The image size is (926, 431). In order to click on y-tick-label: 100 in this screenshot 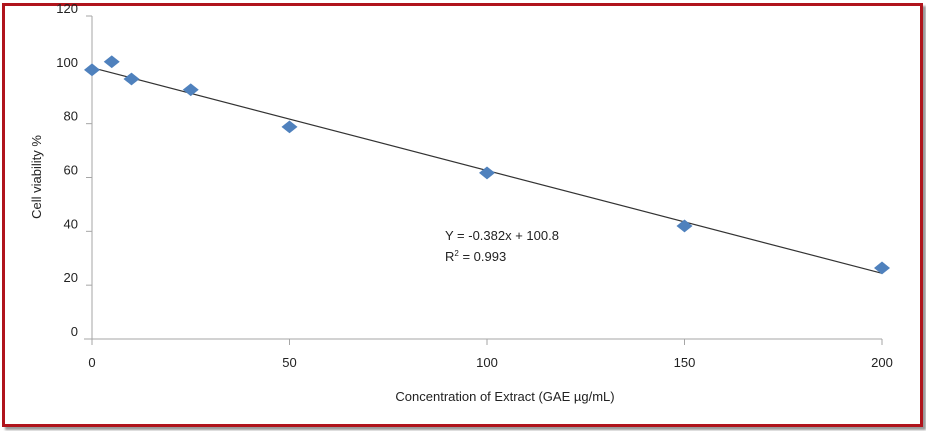, I will do `click(67, 62)`.